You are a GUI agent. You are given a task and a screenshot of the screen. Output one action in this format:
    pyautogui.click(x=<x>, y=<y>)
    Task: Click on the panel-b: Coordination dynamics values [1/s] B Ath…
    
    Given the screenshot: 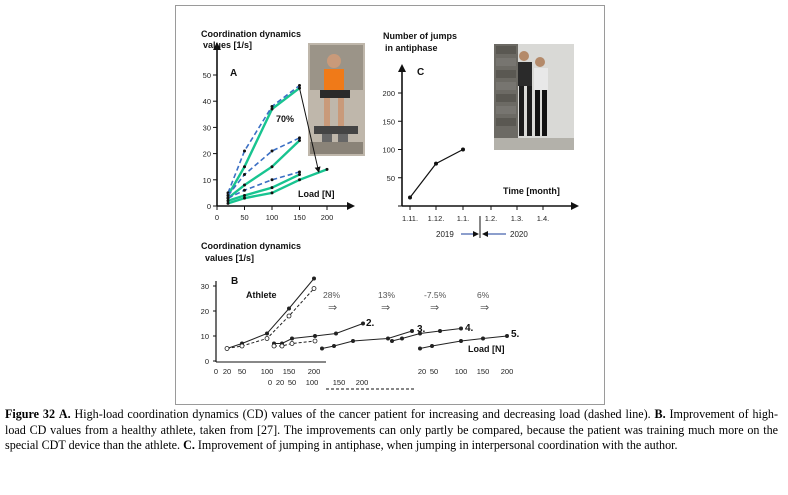 What is the action you would take?
    pyautogui.click(x=360, y=315)
    